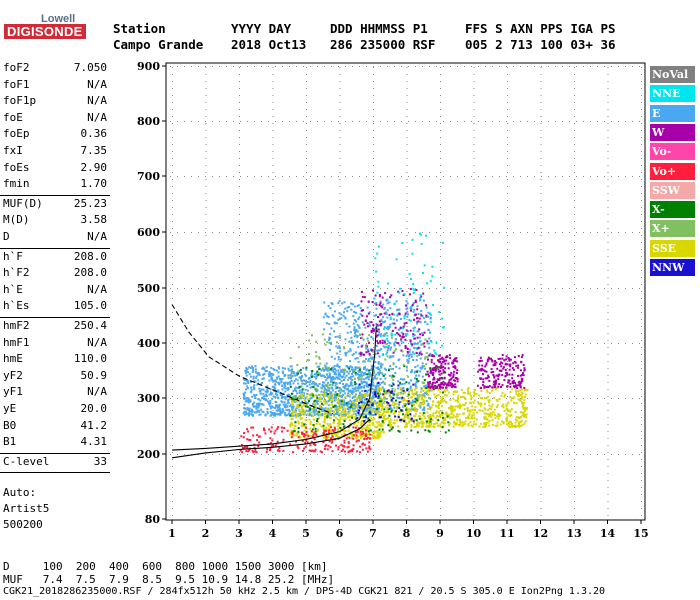 This screenshot has width=700, height=600. Describe the element at coordinates (55, 344) in the screenshot. I see `param-row: hmF1 N/A` at that location.